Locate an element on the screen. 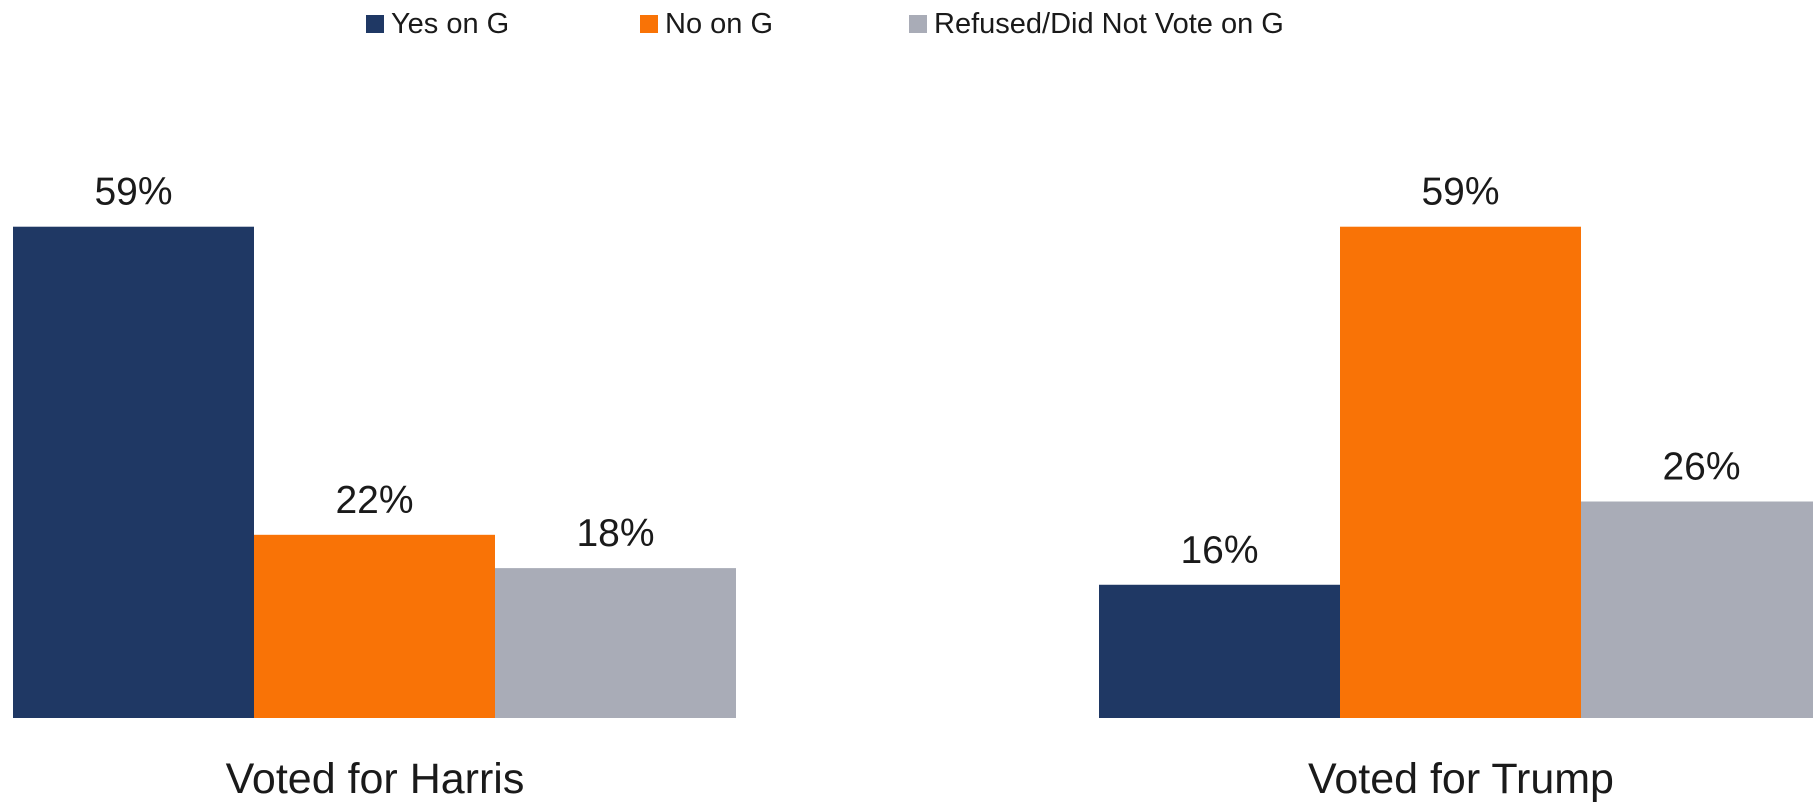 The height and width of the screenshot is (802, 1813). legend-swatch-no is located at coordinates (649, 24).